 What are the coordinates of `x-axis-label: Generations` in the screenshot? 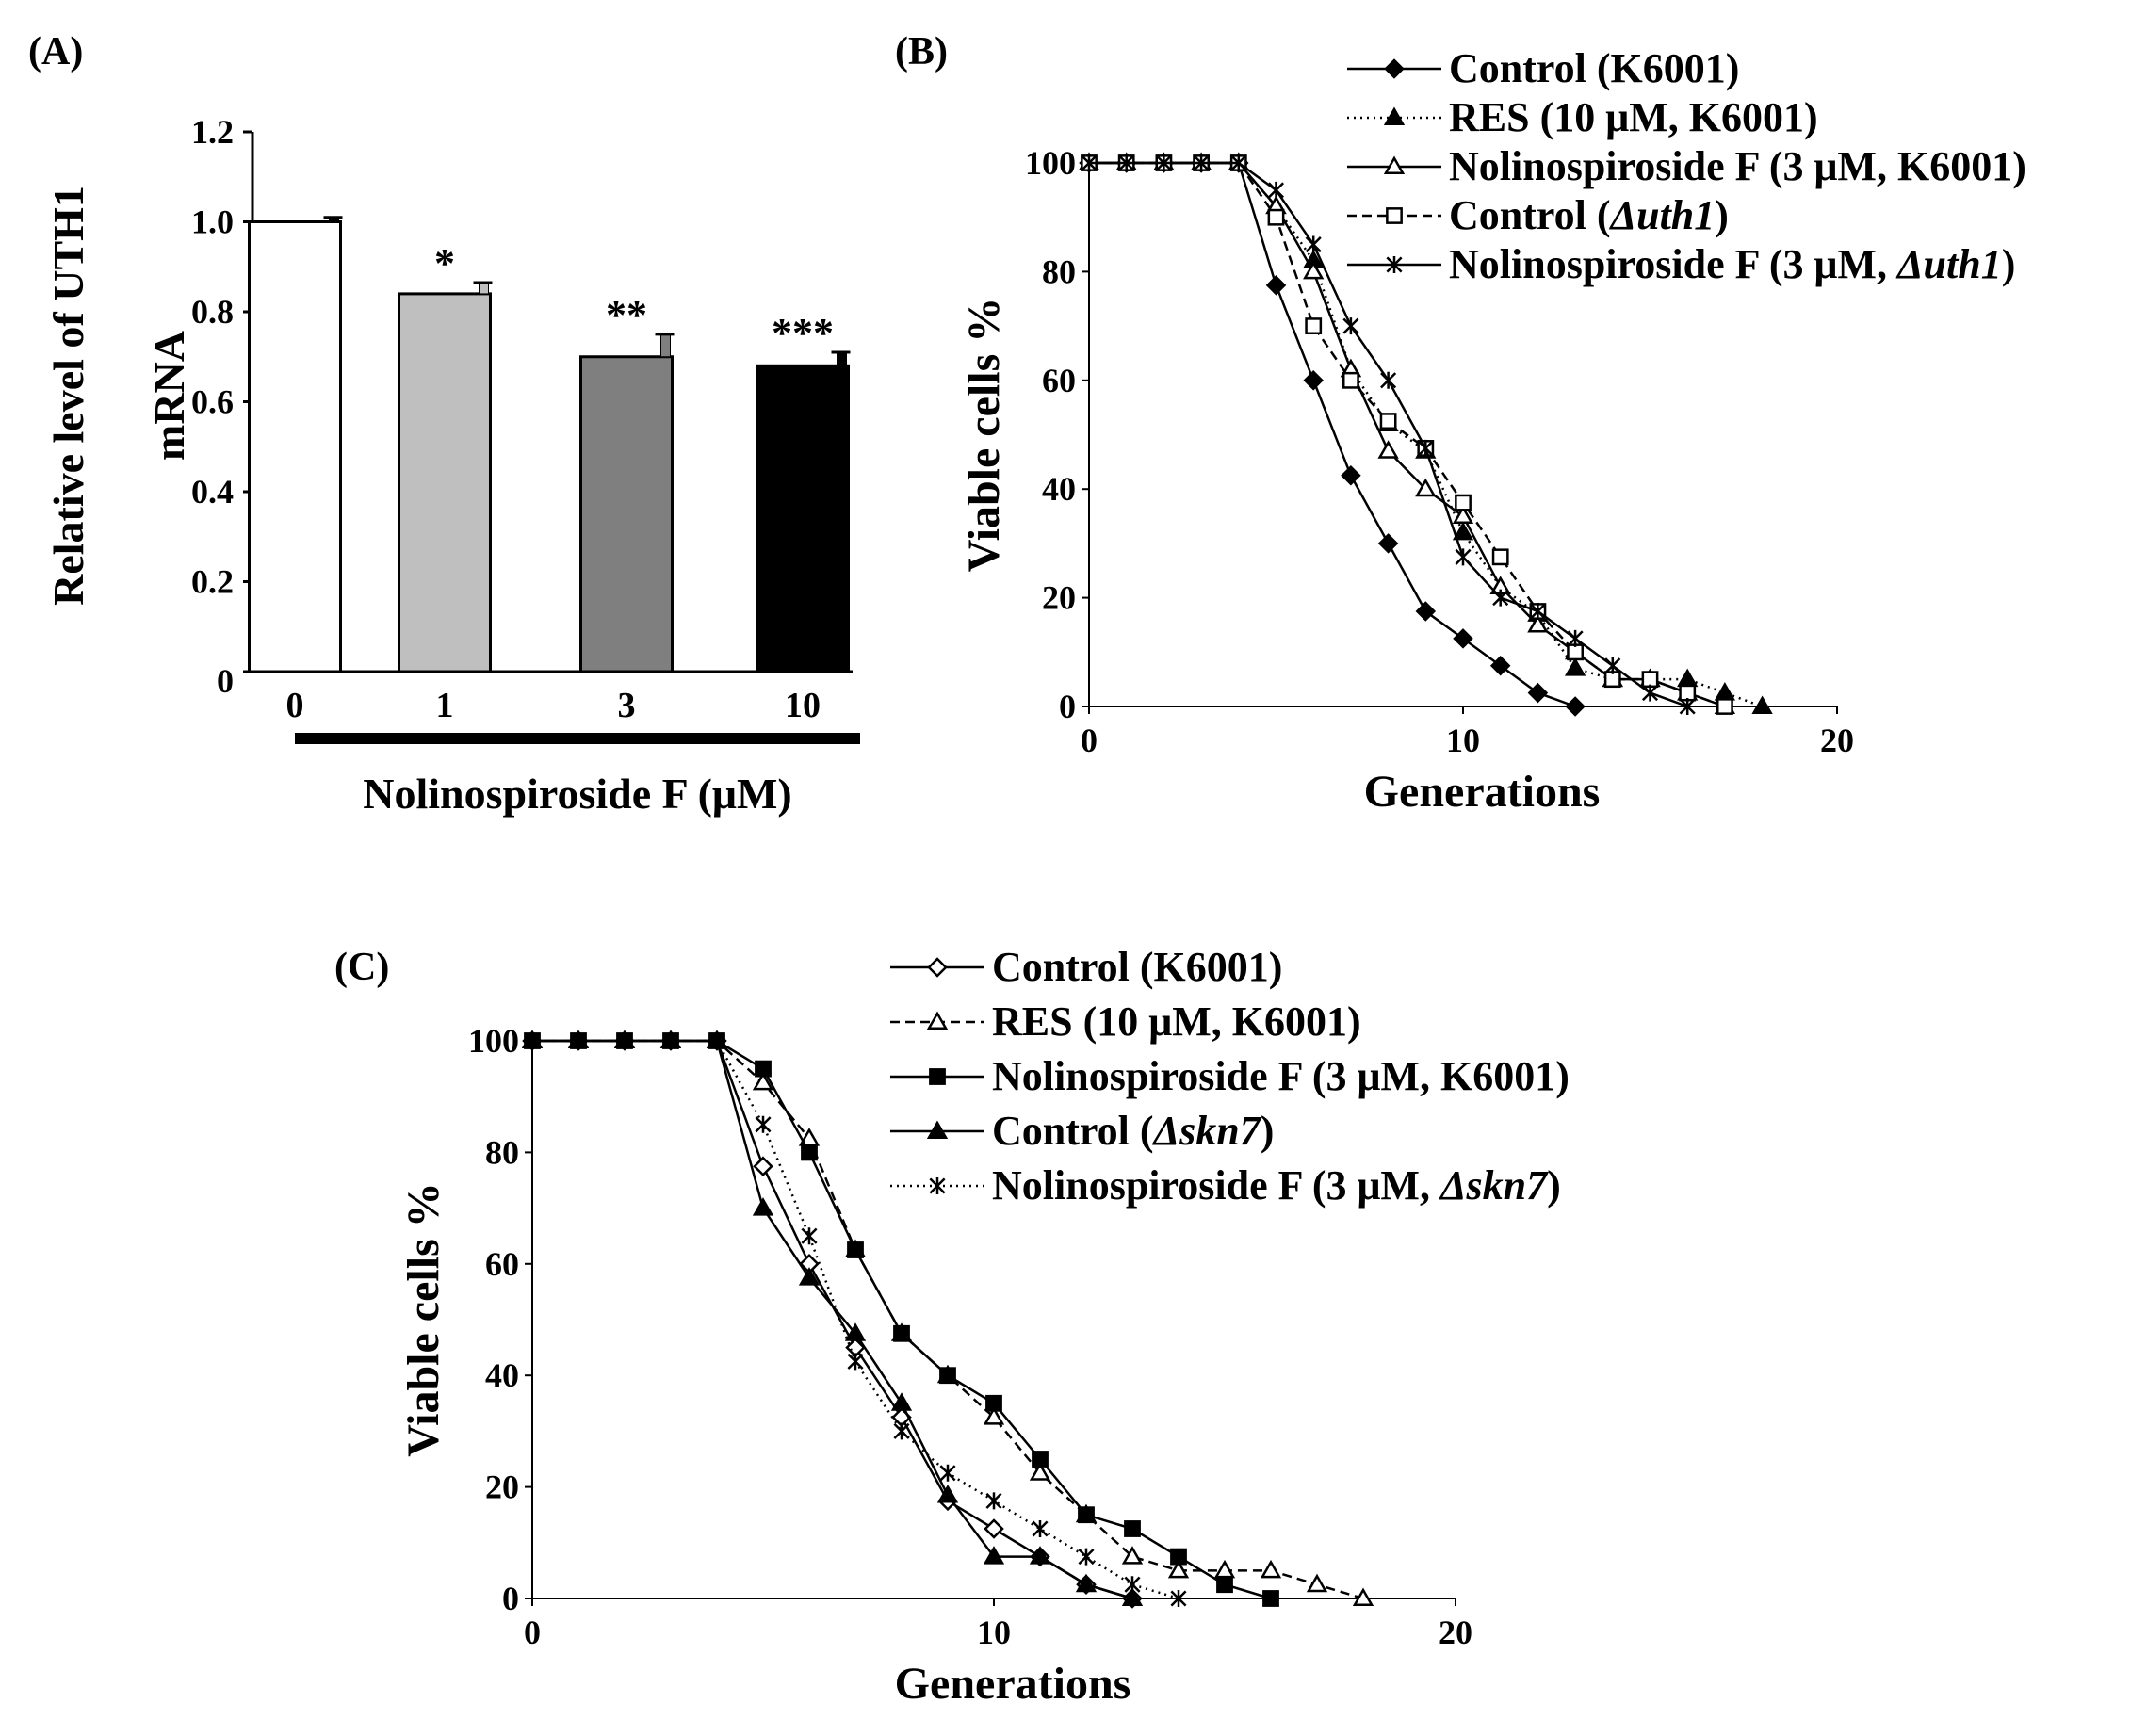 It's located at (1482, 792).